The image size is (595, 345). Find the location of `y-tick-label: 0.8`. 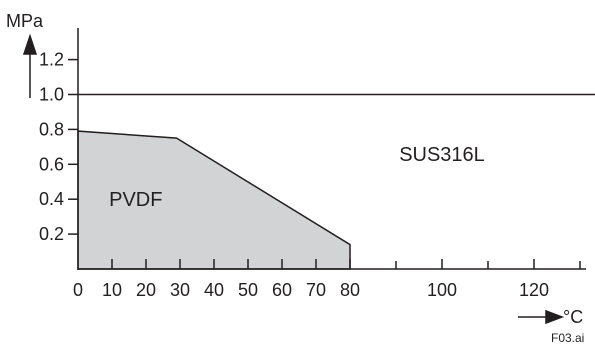

y-tick-label: 0.8 is located at coordinates (51, 129).